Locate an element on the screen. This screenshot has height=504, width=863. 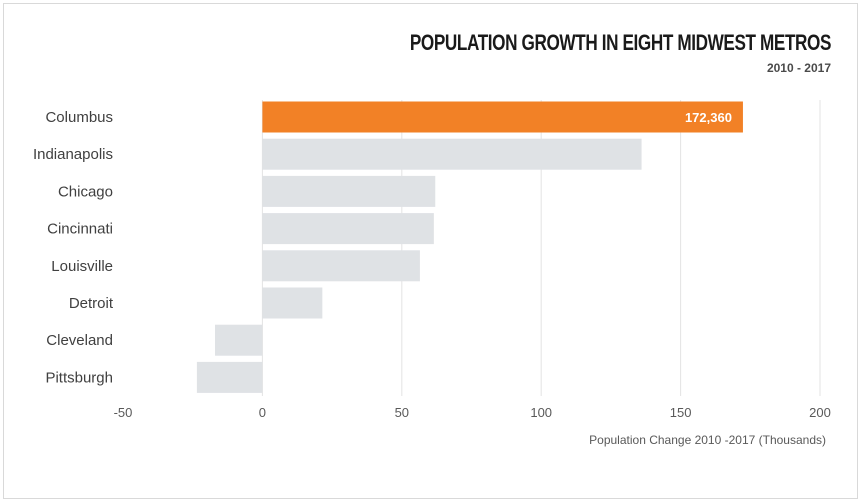
tick-label: 0 is located at coordinates (262, 412).